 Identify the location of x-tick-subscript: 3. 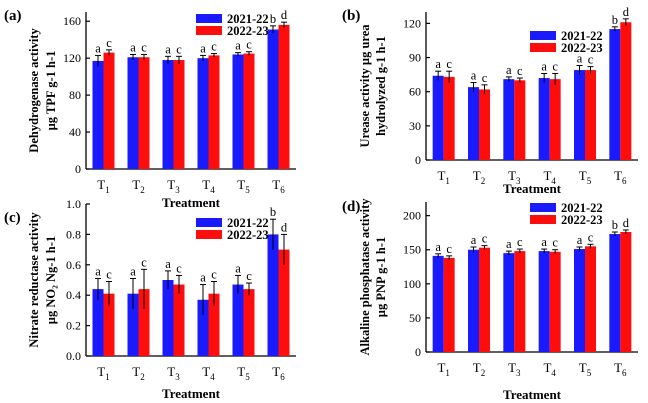
(518, 181).